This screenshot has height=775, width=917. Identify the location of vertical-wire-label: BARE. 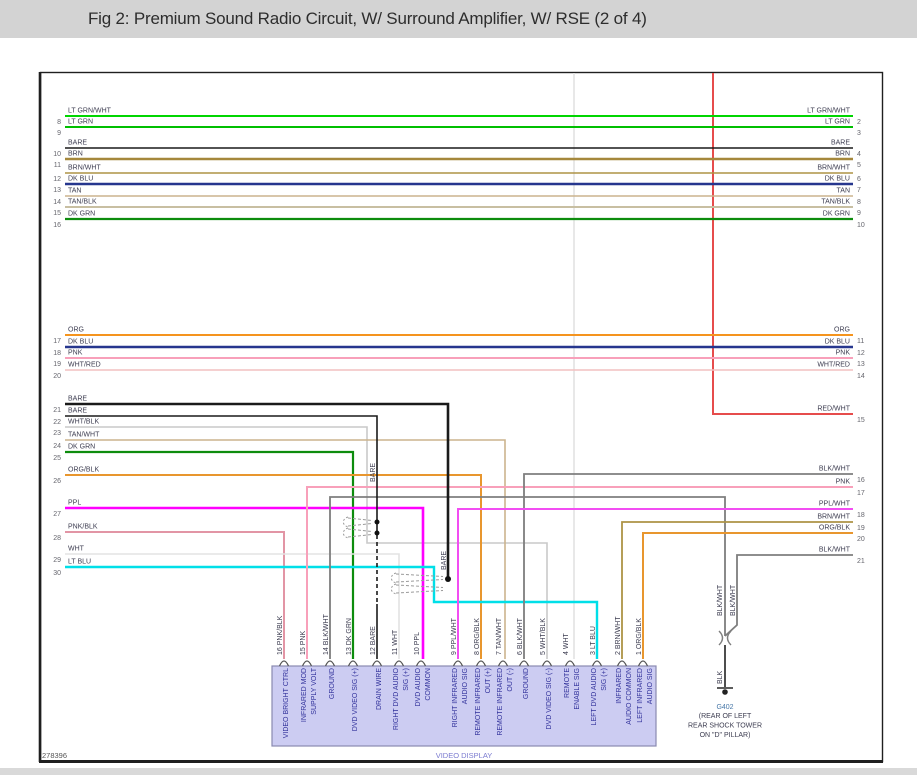
(444, 560).